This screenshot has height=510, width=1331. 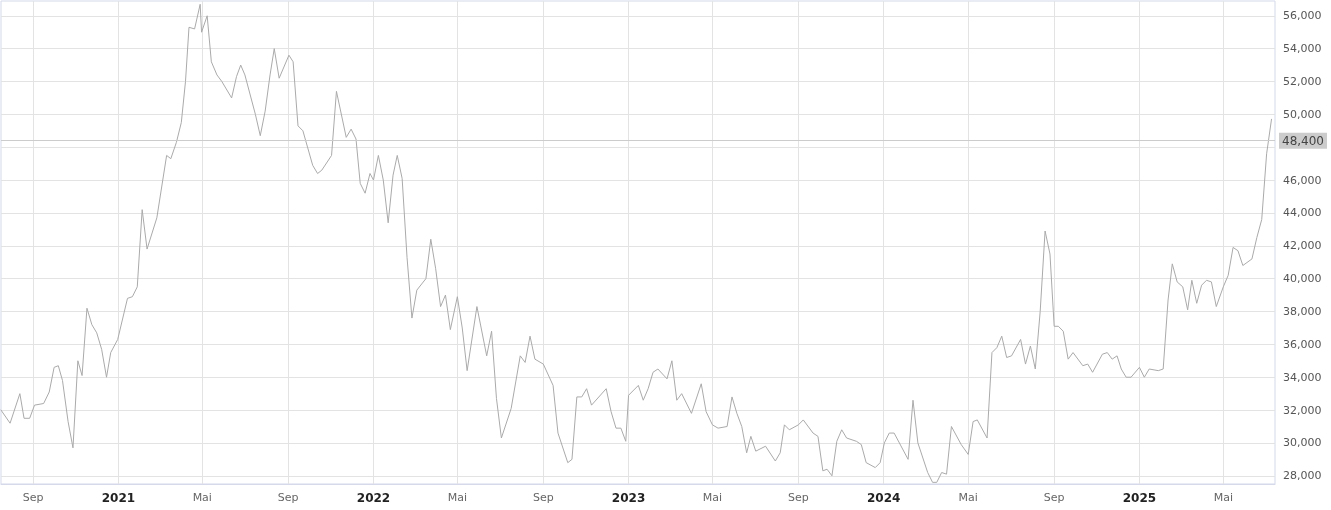 What do you see at coordinates (1302, 279) in the screenshot?
I see `y-tick-label: 40,000` at bounding box center [1302, 279].